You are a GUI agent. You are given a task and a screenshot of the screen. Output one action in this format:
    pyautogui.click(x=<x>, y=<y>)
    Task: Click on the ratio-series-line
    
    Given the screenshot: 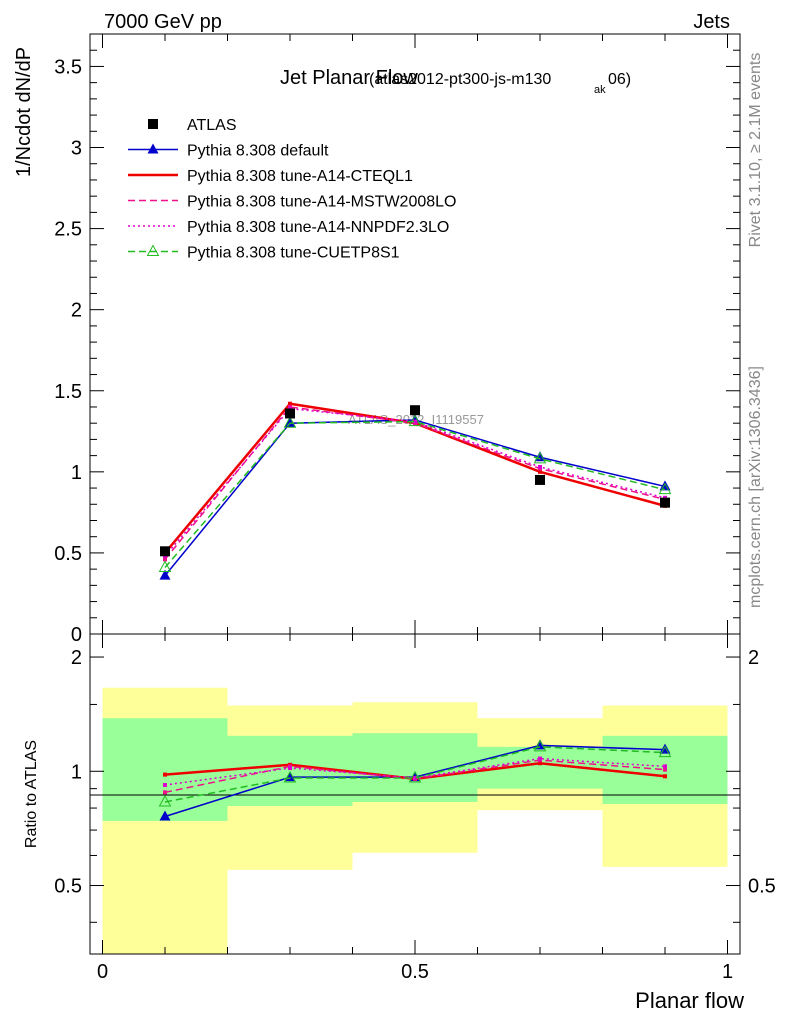 What is the action you would take?
    pyautogui.click(x=415, y=774)
    